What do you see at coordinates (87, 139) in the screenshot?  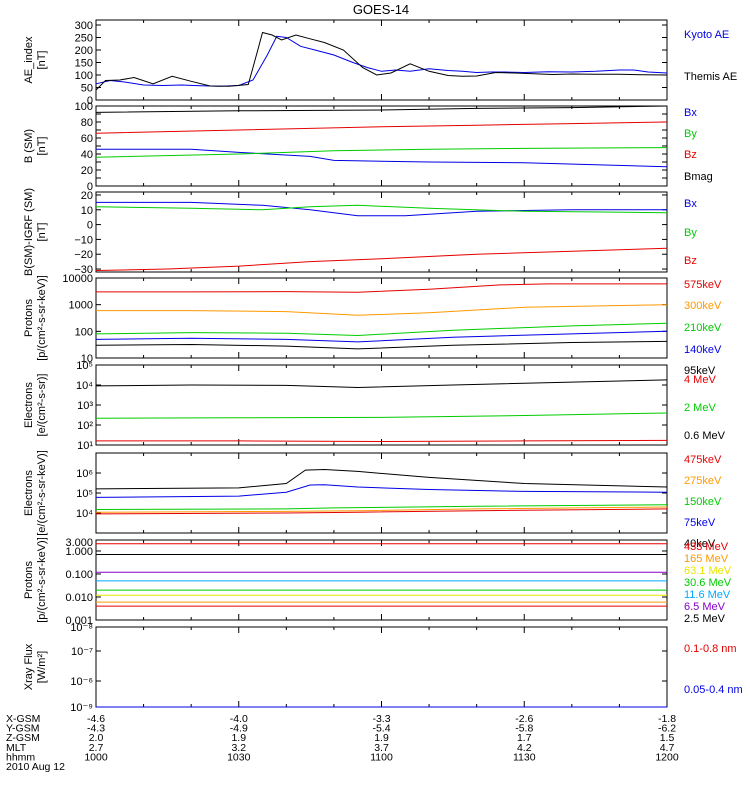 I see `y-tick-label: 60` at bounding box center [87, 139].